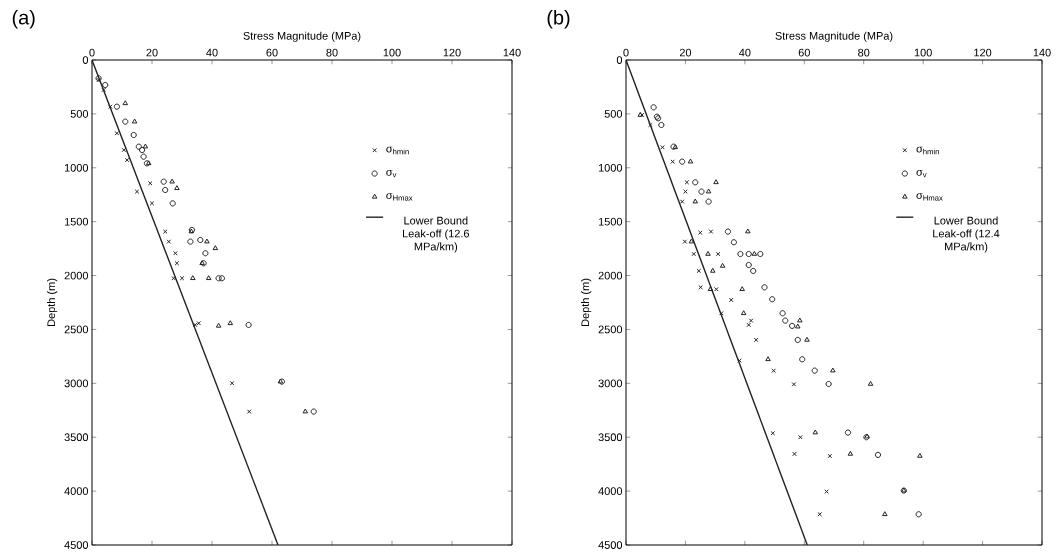 This screenshot has width=1056, height=555. What do you see at coordinates (332, 52) in the screenshot?
I see `x-tick-label: 80` at bounding box center [332, 52].